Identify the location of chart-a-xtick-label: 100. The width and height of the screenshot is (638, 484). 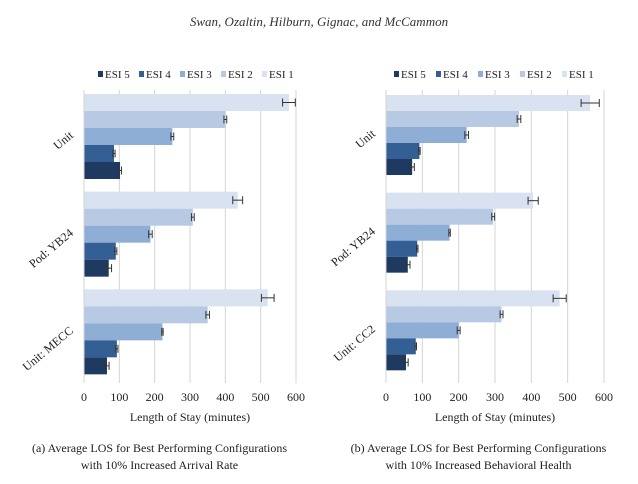
(119, 397).